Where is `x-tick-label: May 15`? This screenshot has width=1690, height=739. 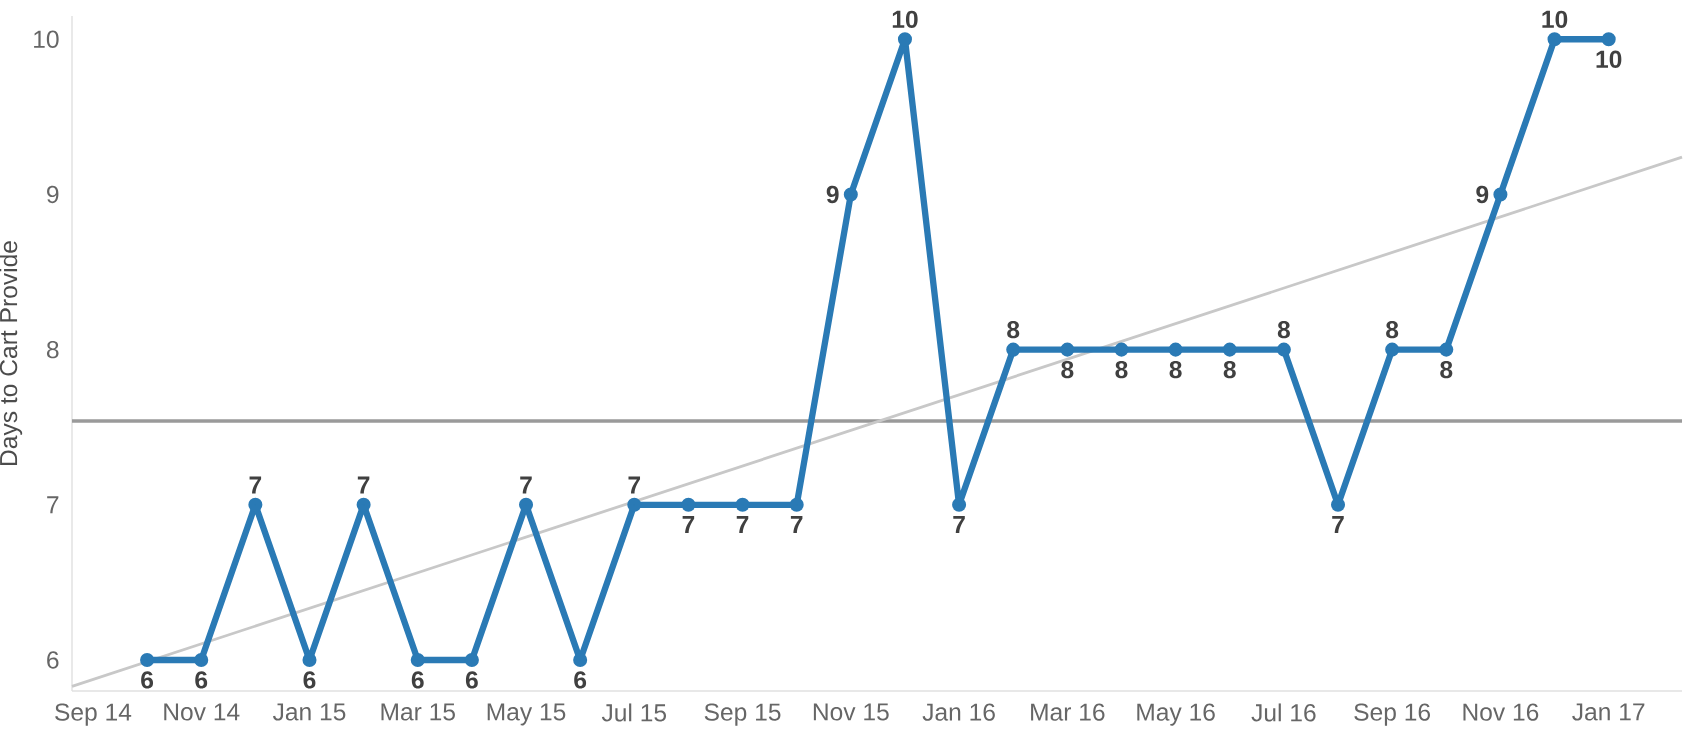
x-tick-label: May 15 is located at coordinates (526, 714).